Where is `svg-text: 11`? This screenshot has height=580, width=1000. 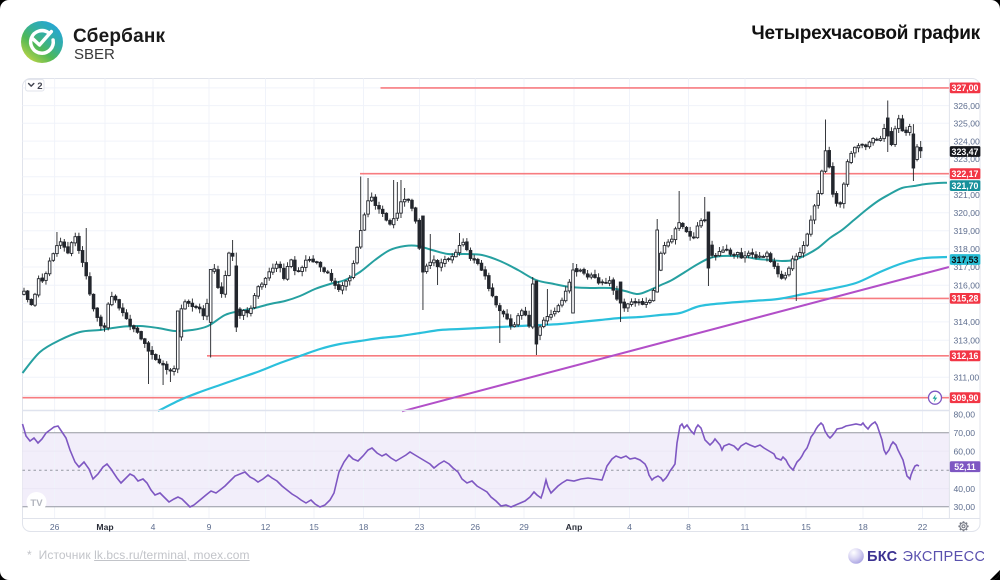 svg-text: 11 is located at coordinates (745, 527).